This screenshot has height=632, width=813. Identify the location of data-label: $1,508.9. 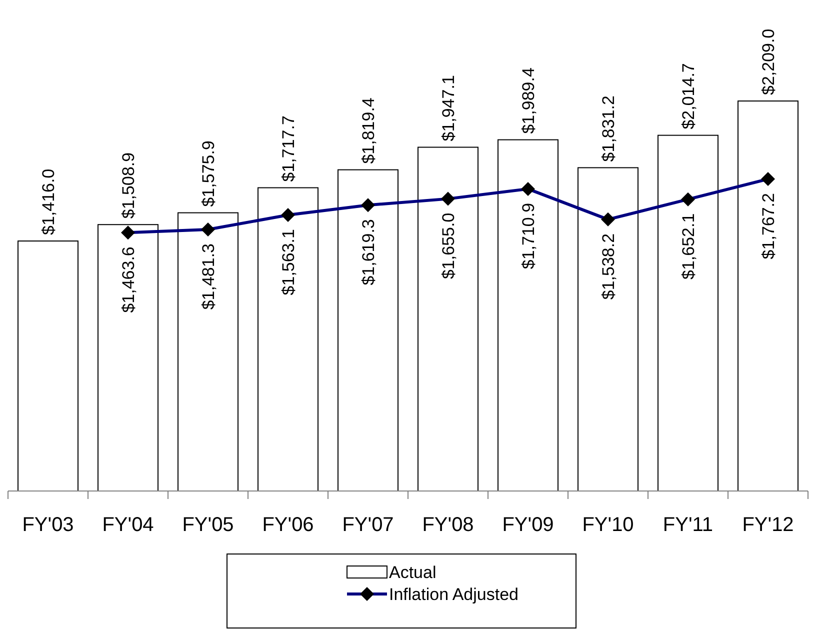
(128, 185).